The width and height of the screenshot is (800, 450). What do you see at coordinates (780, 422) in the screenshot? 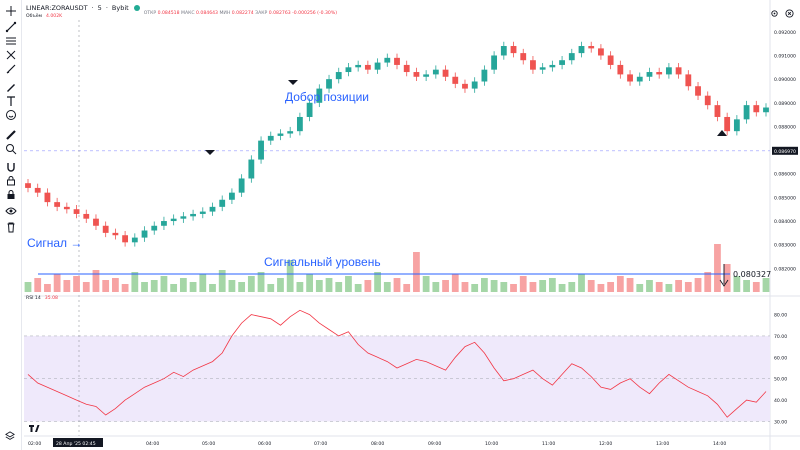
I see `rsi-tick: 30.00` at bounding box center [780, 422].